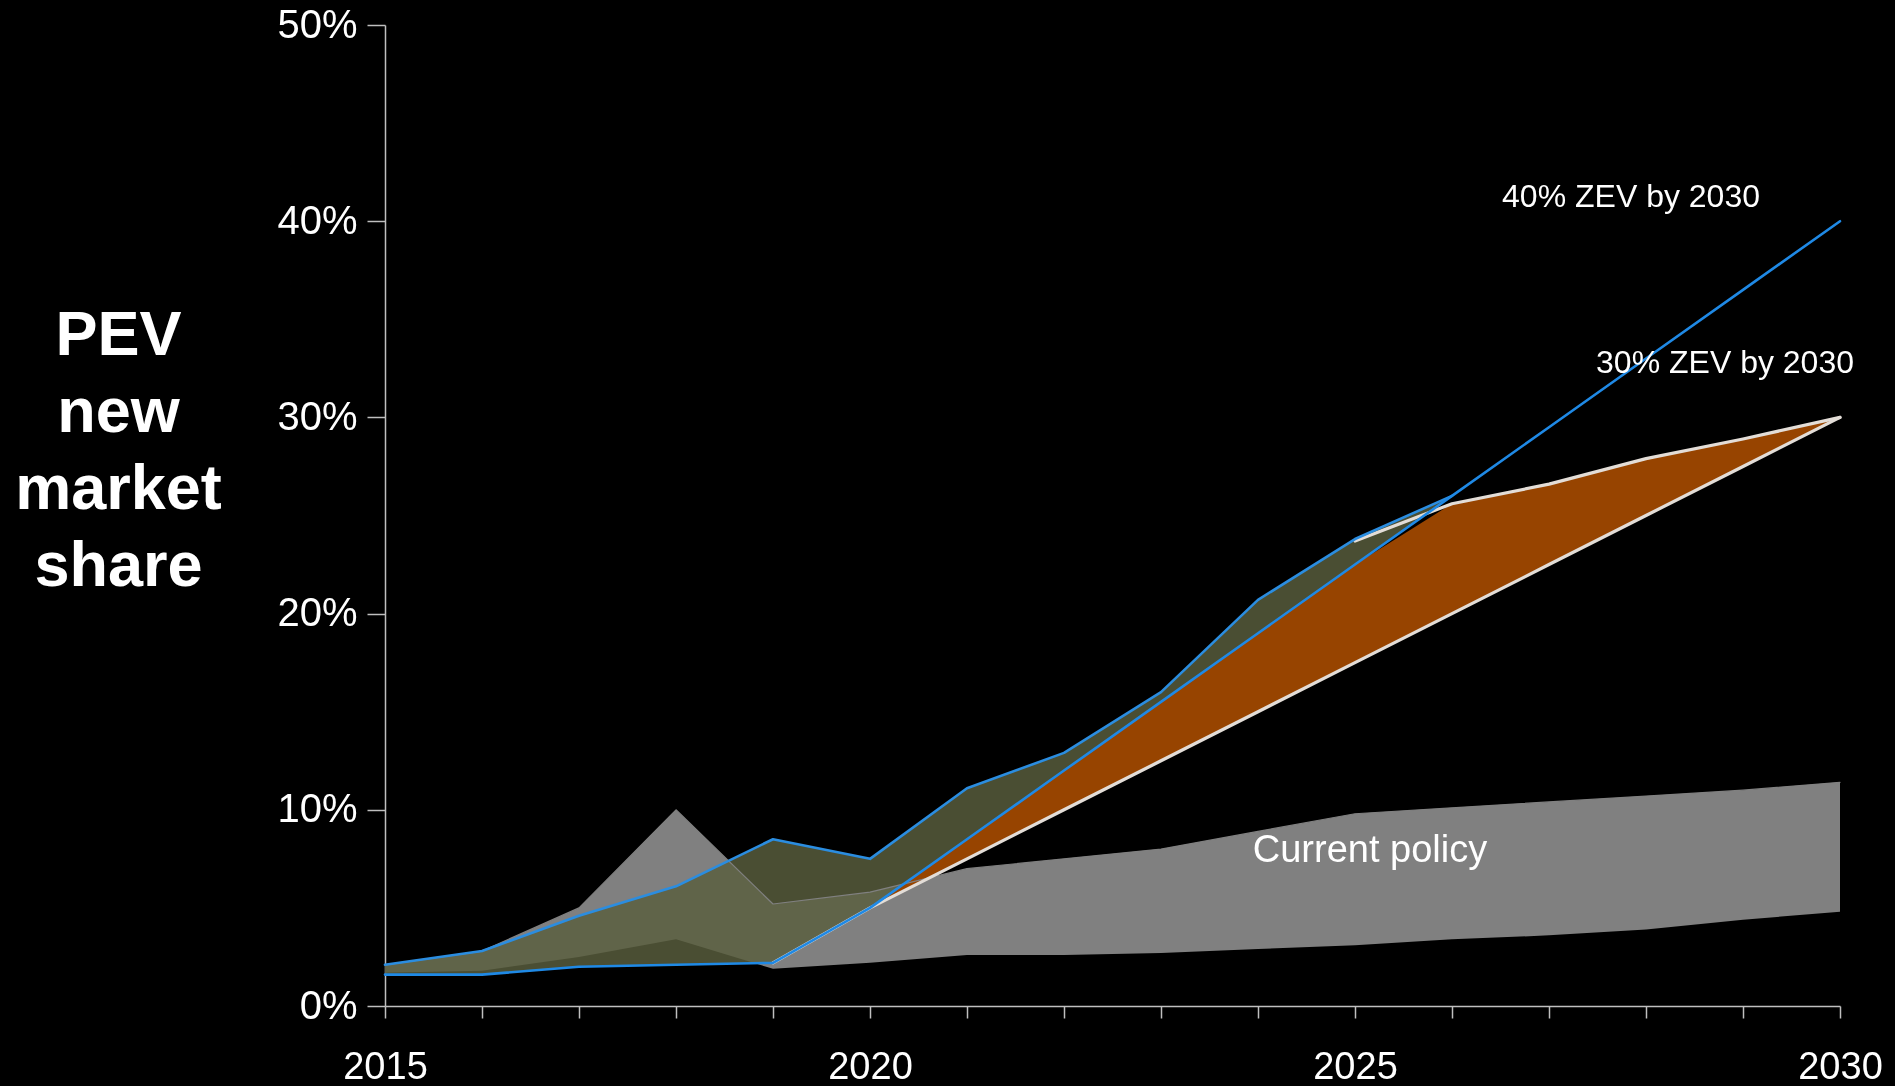 The width and height of the screenshot is (1895, 1086). What do you see at coordinates (385, 1065) in the screenshot?
I see `x-tick-label: 2015` at bounding box center [385, 1065].